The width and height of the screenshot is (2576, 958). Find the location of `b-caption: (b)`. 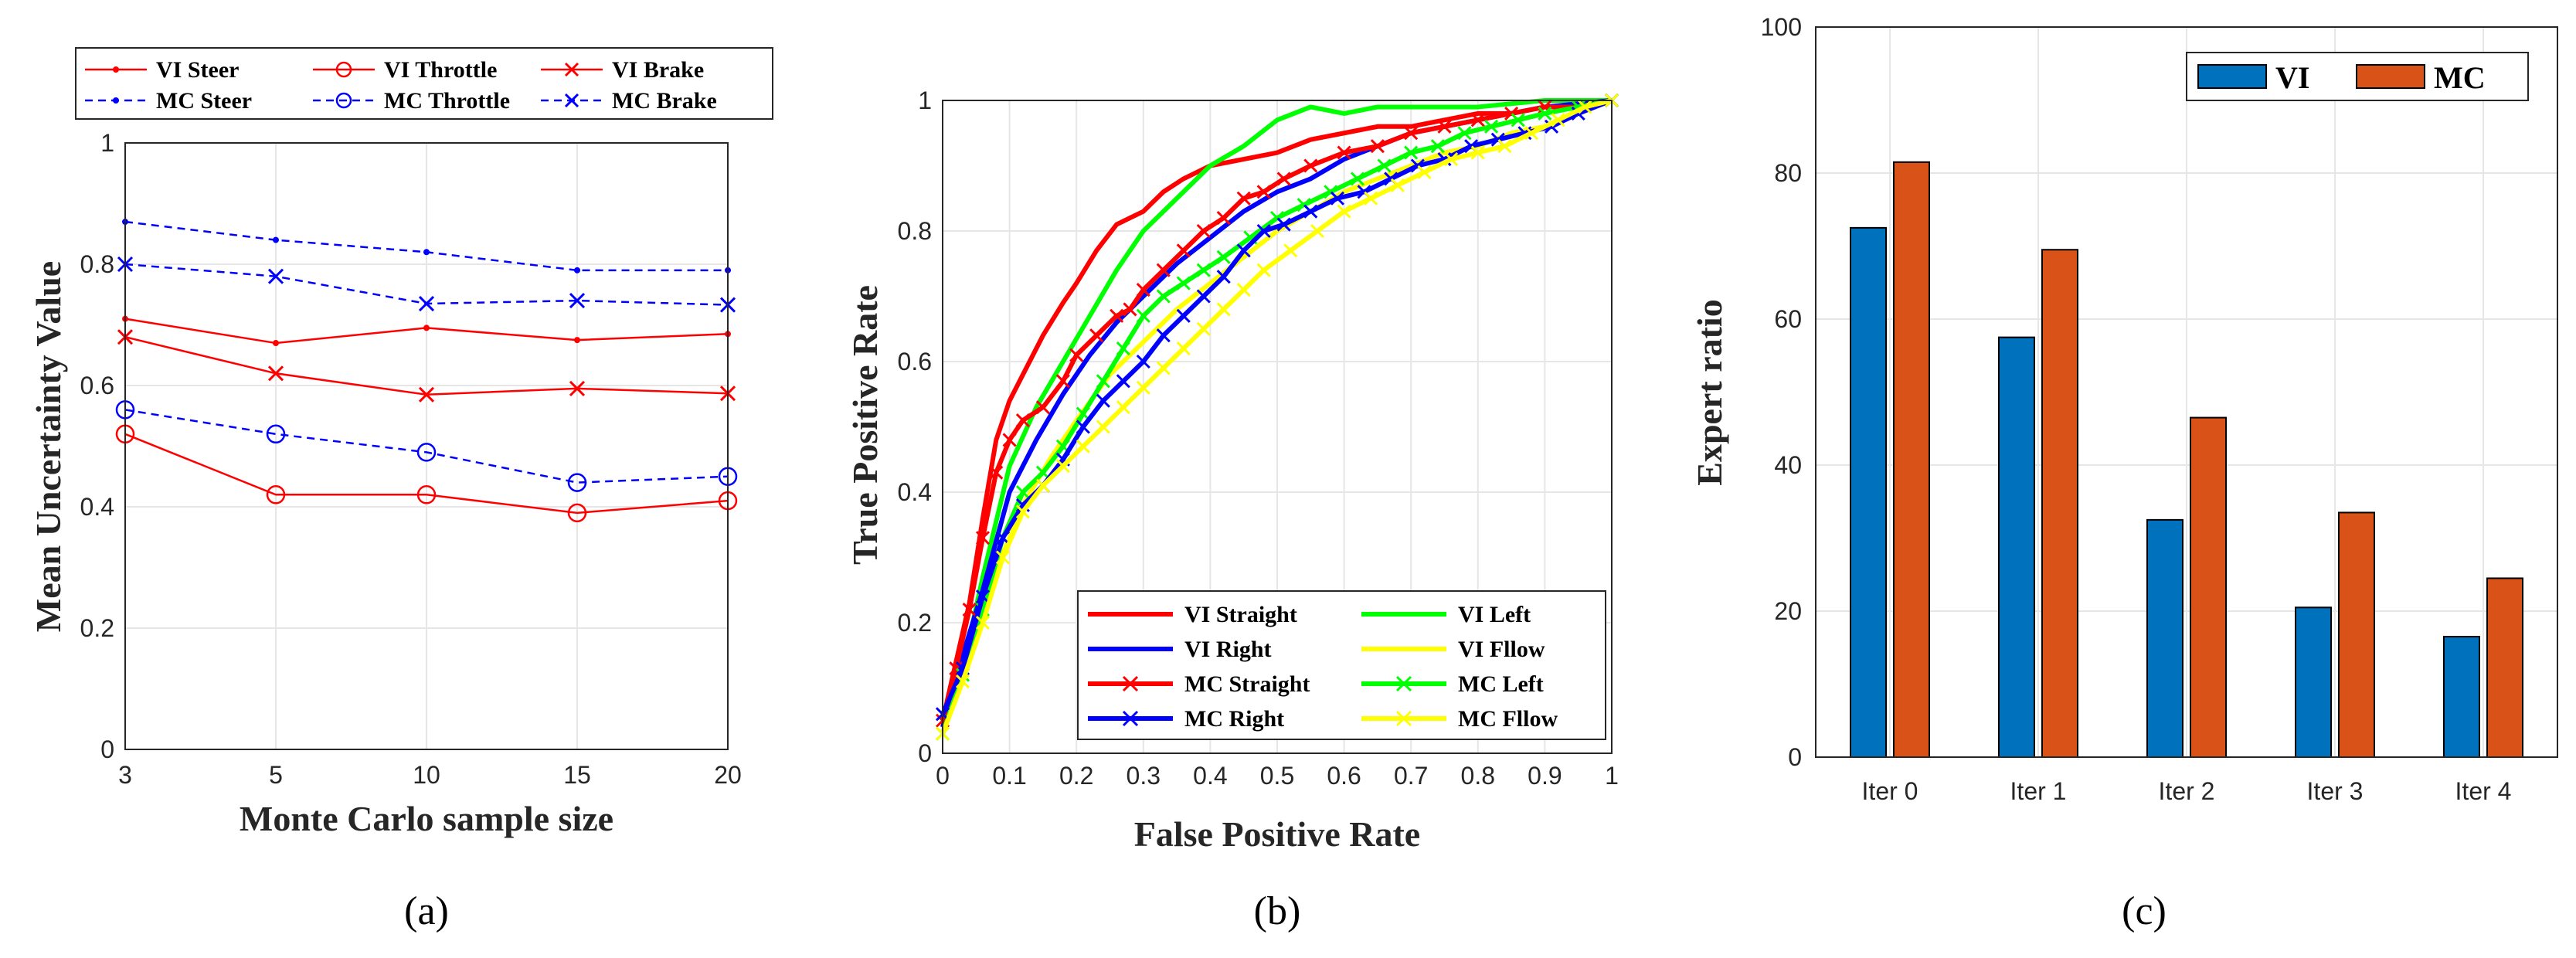

b-caption: (b) is located at coordinates (1277, 911).